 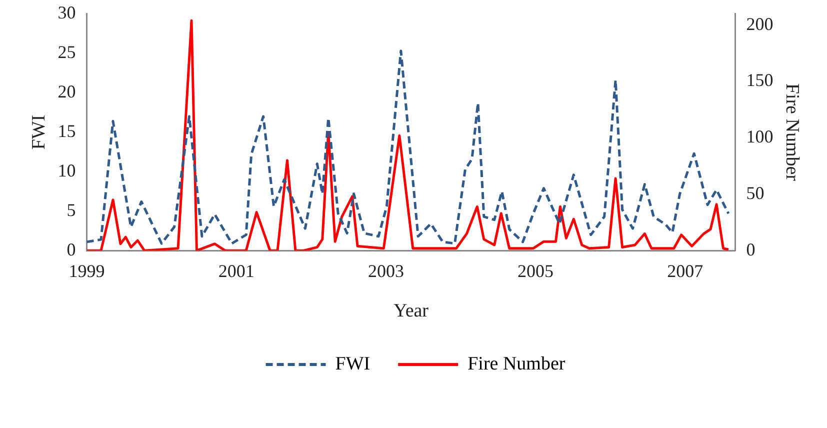 I want to click on legend-label: Fire Number, so click(x=517, y=363).